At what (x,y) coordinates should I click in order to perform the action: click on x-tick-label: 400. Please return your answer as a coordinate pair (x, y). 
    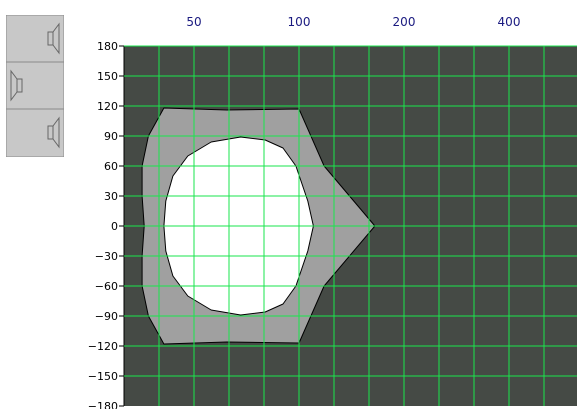
    Looking at the image, I should click on (509, 22).